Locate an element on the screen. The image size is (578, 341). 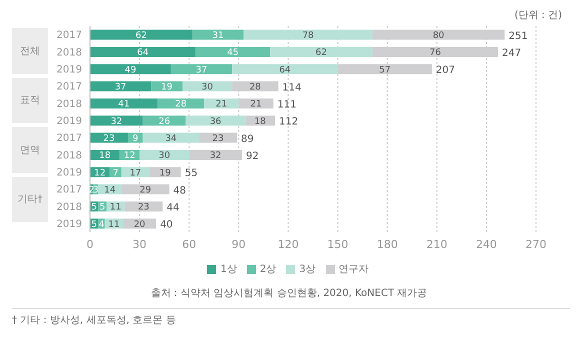
data-label: 45 is located at coordinates (233, 53).